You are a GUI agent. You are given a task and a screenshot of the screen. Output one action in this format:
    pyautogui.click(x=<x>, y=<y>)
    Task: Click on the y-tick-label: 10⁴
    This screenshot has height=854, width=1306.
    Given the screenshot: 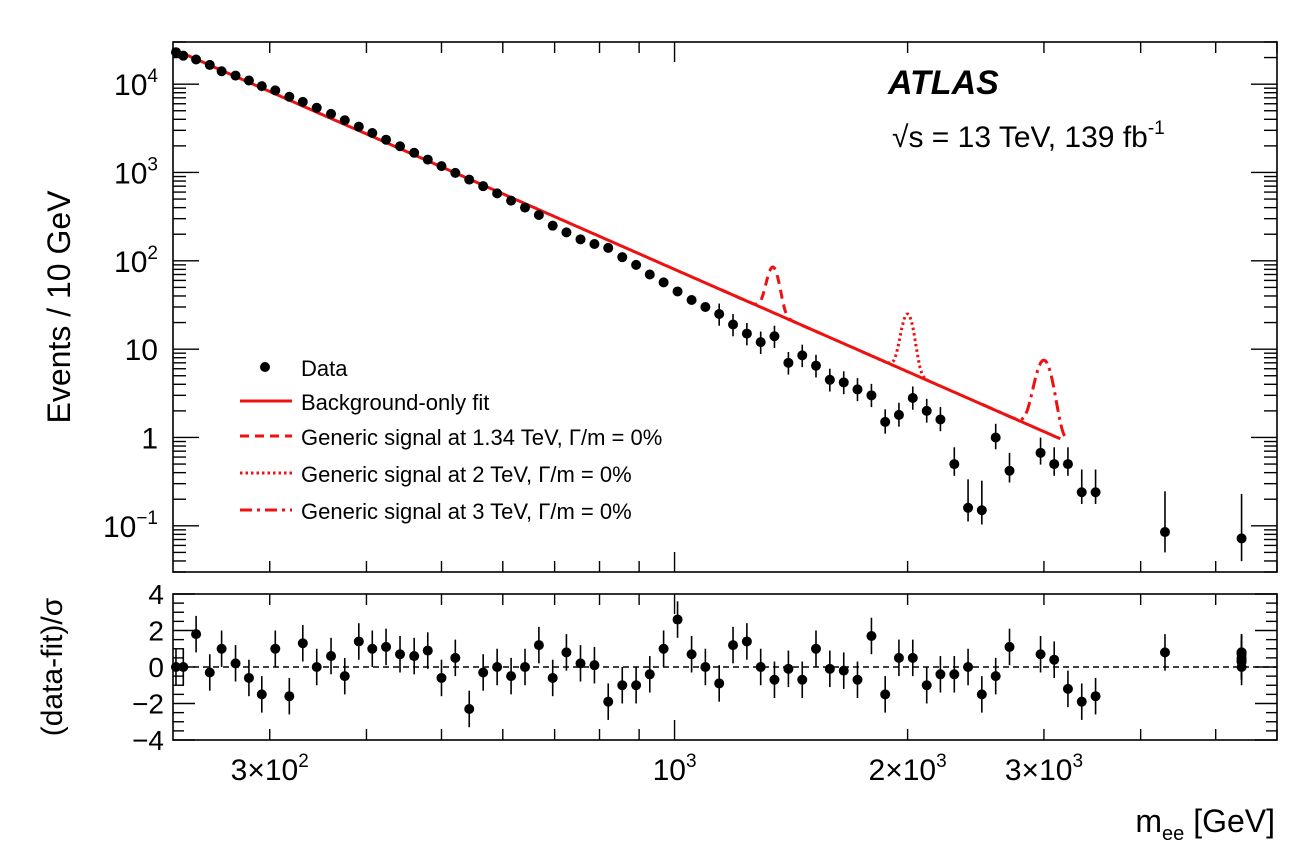 What is the action you would take?
    pyautogui.click(x=136, y=84)
    